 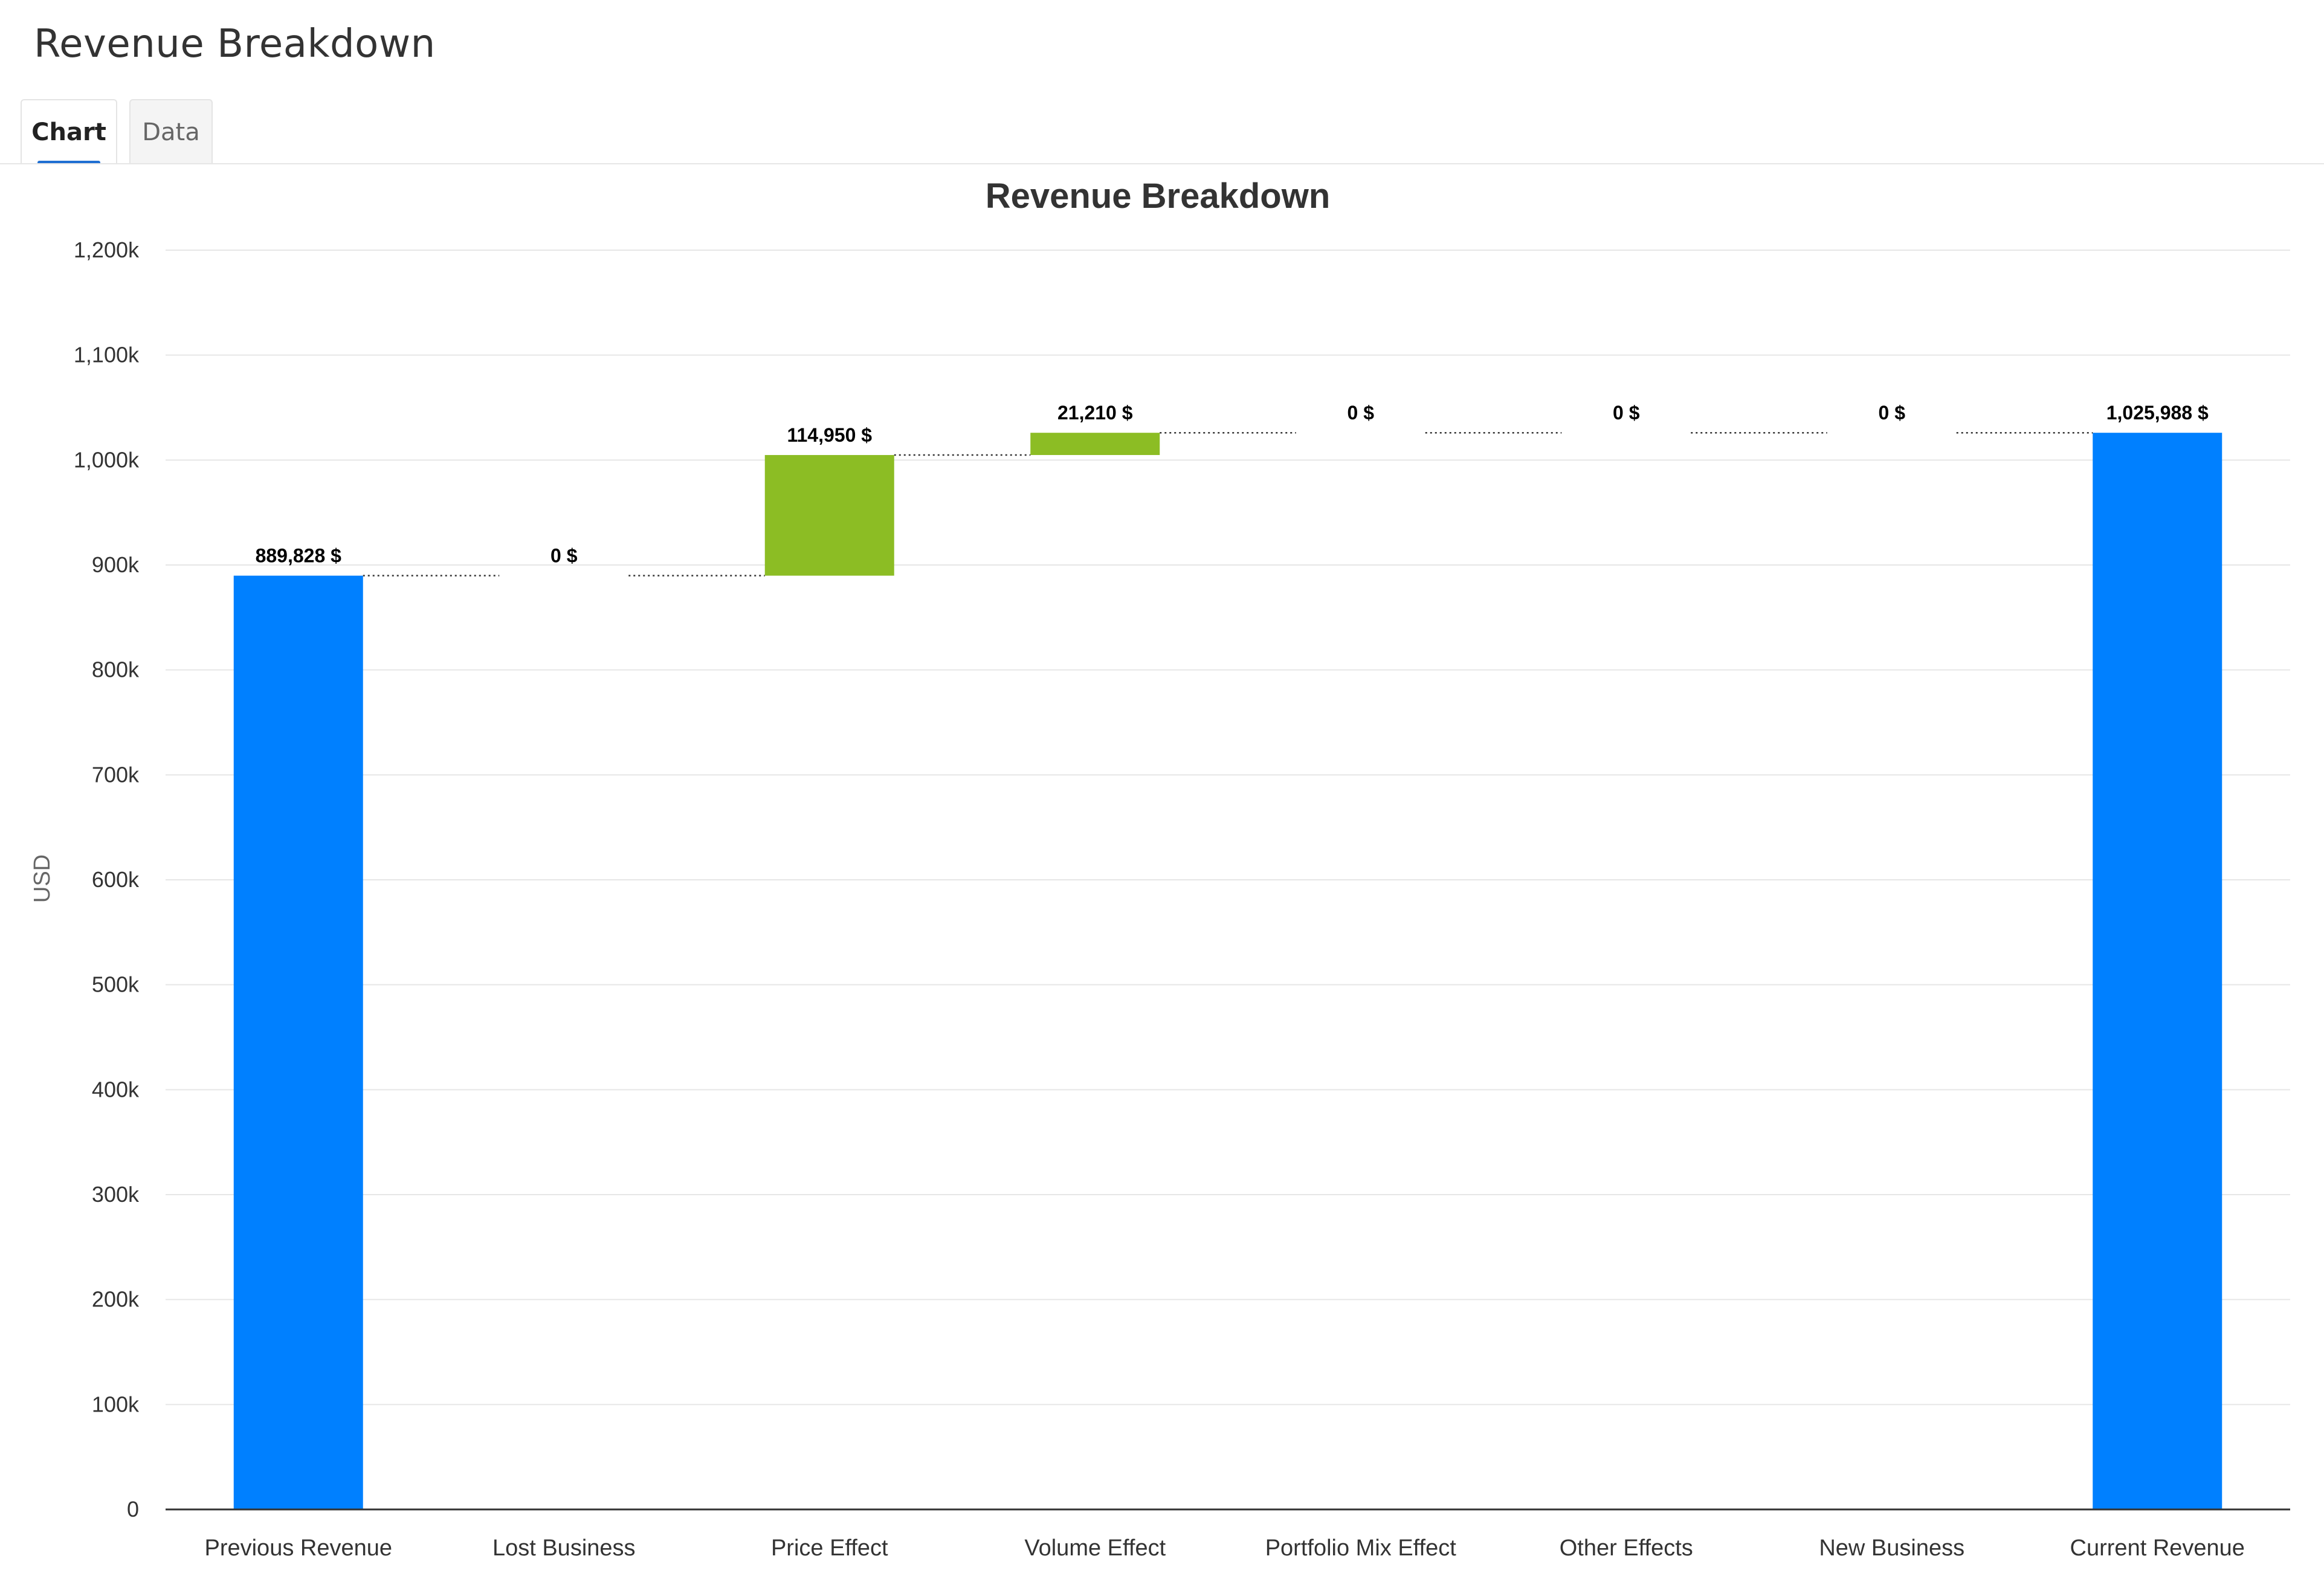 I want to click on data-label: 889,828 $, so click(x=299, y=556).